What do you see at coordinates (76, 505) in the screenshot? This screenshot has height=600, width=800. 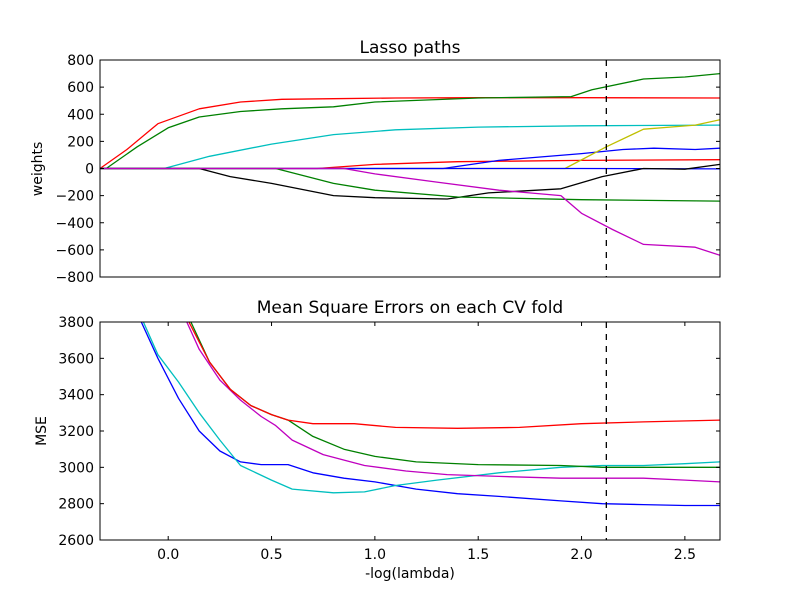 I see `y-tick-label: 2800` at bounding box center [76, 505].